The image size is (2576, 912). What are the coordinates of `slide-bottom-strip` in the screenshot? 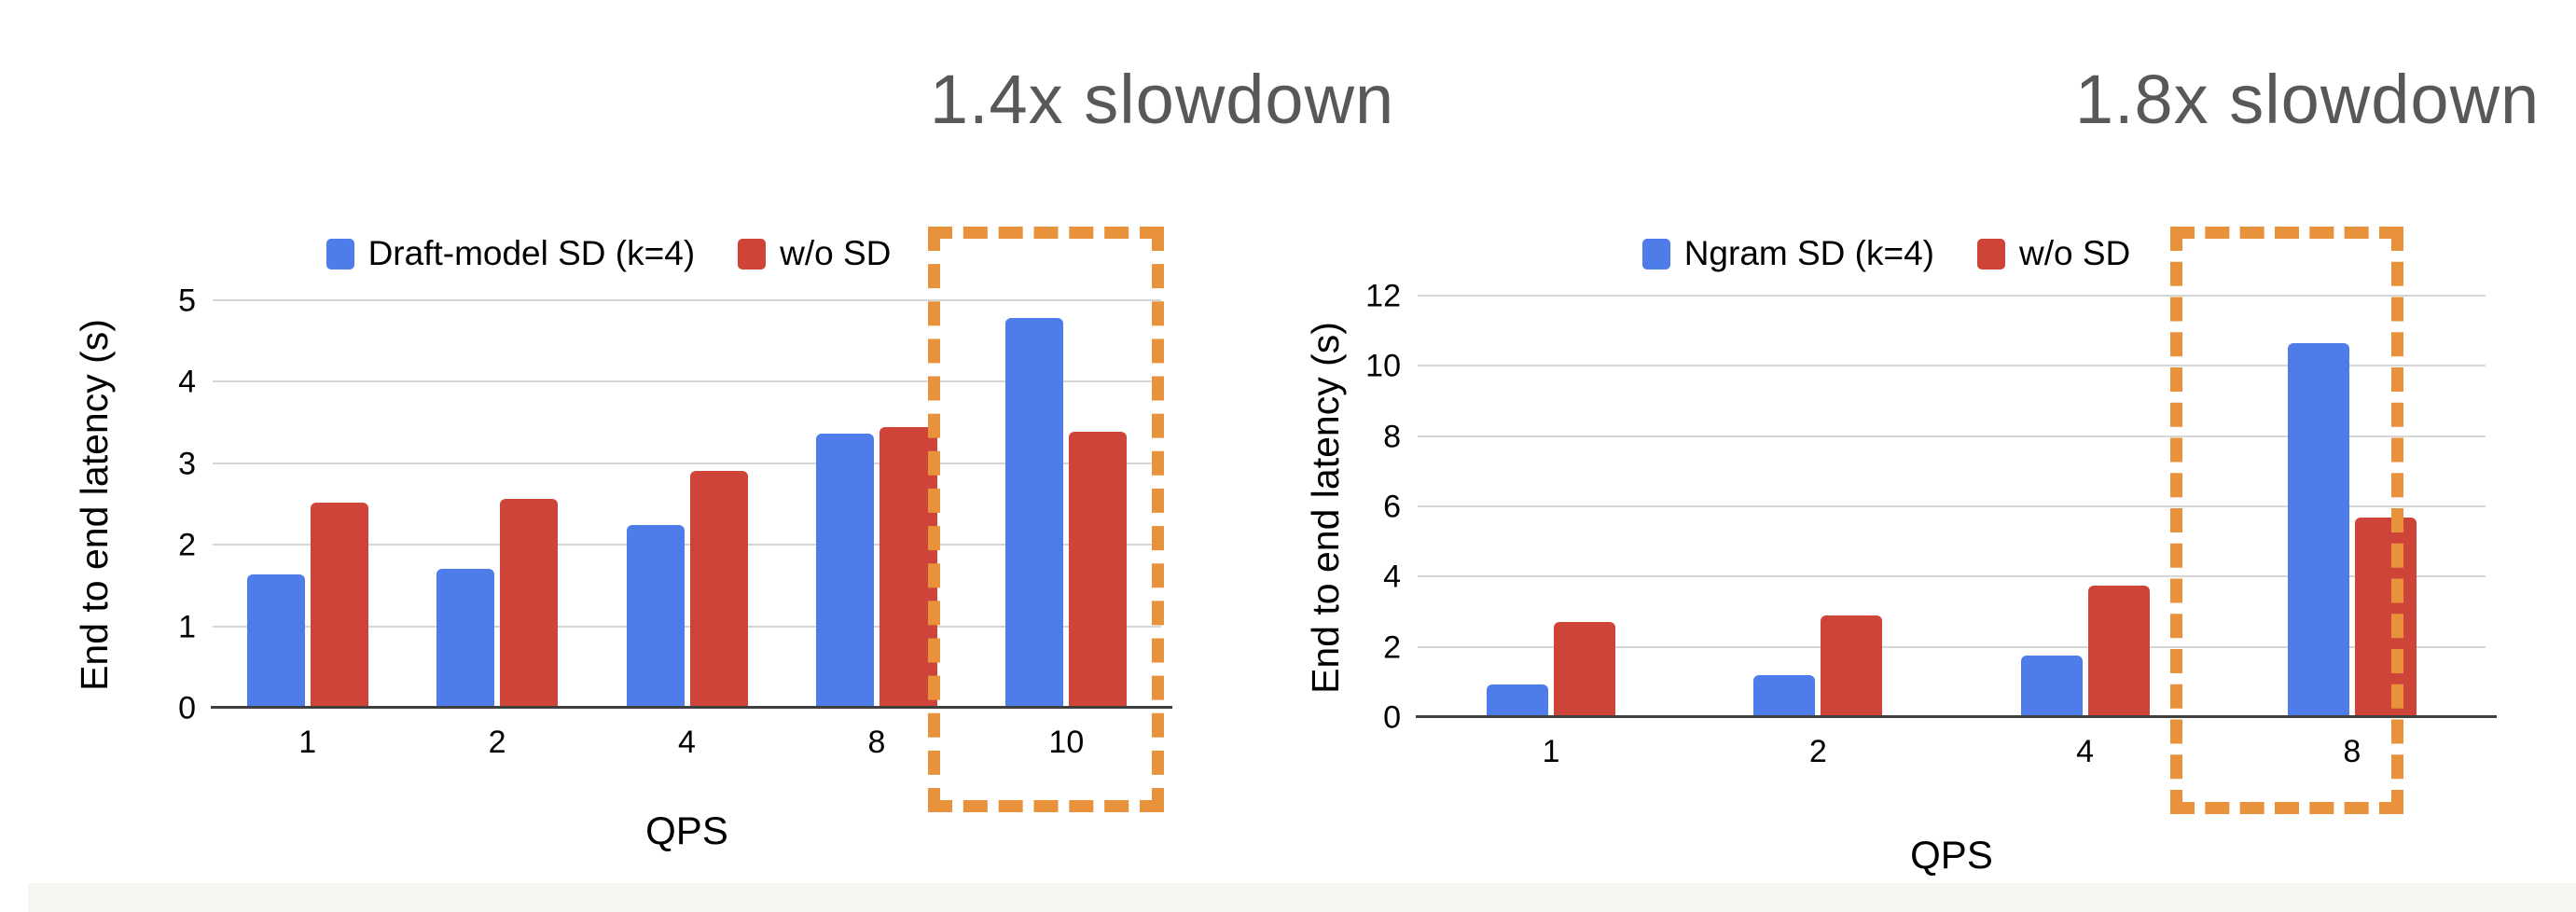 It's located at (1302, 897).